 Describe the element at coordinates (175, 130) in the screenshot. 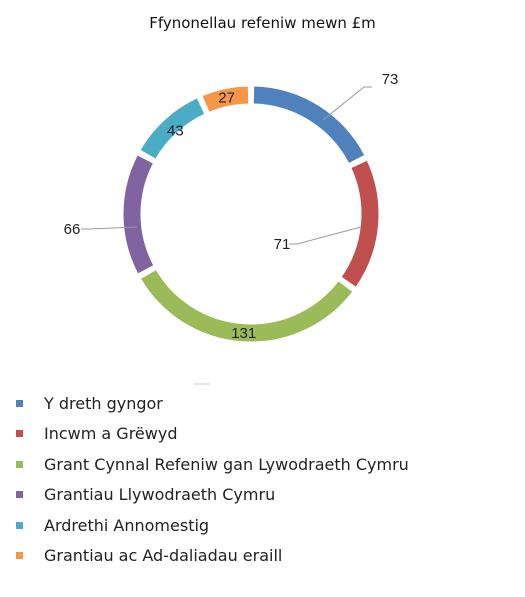

I see `data-label: 43` at that location.